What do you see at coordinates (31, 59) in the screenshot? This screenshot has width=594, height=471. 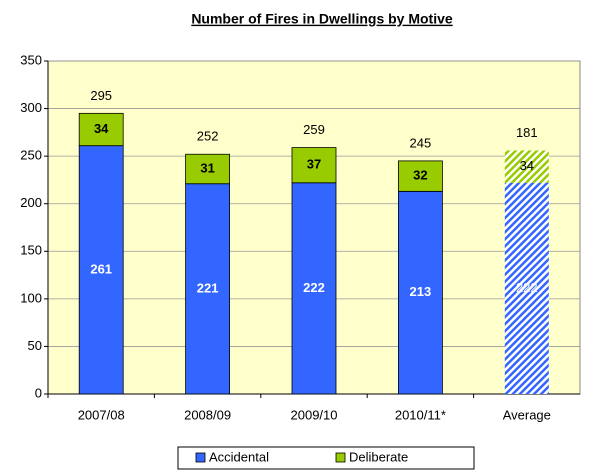 I see `y-tick-label: 350` at bounding box center [31, 59].